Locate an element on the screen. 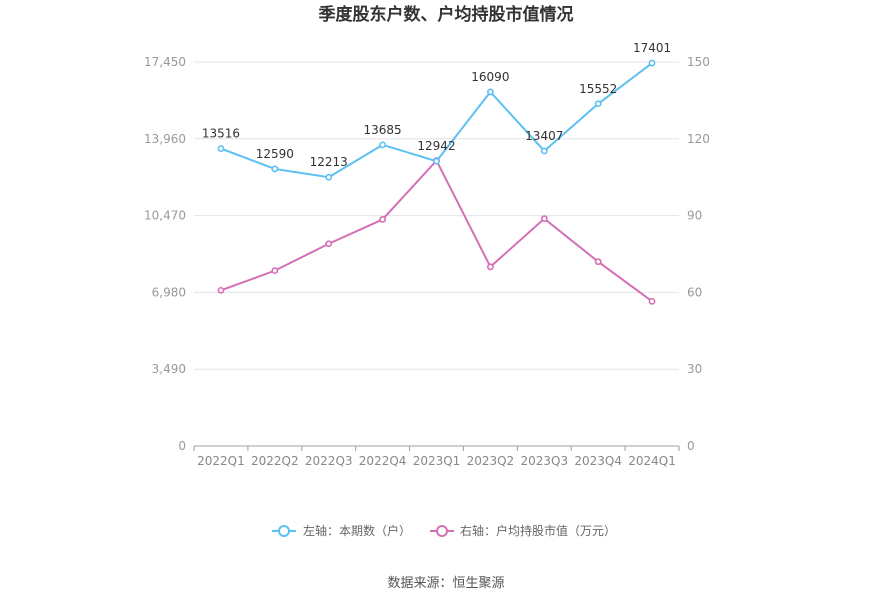 The image size is (893, 603). x-tick-label: 2022Q3 is located at coordinates (329, 461).